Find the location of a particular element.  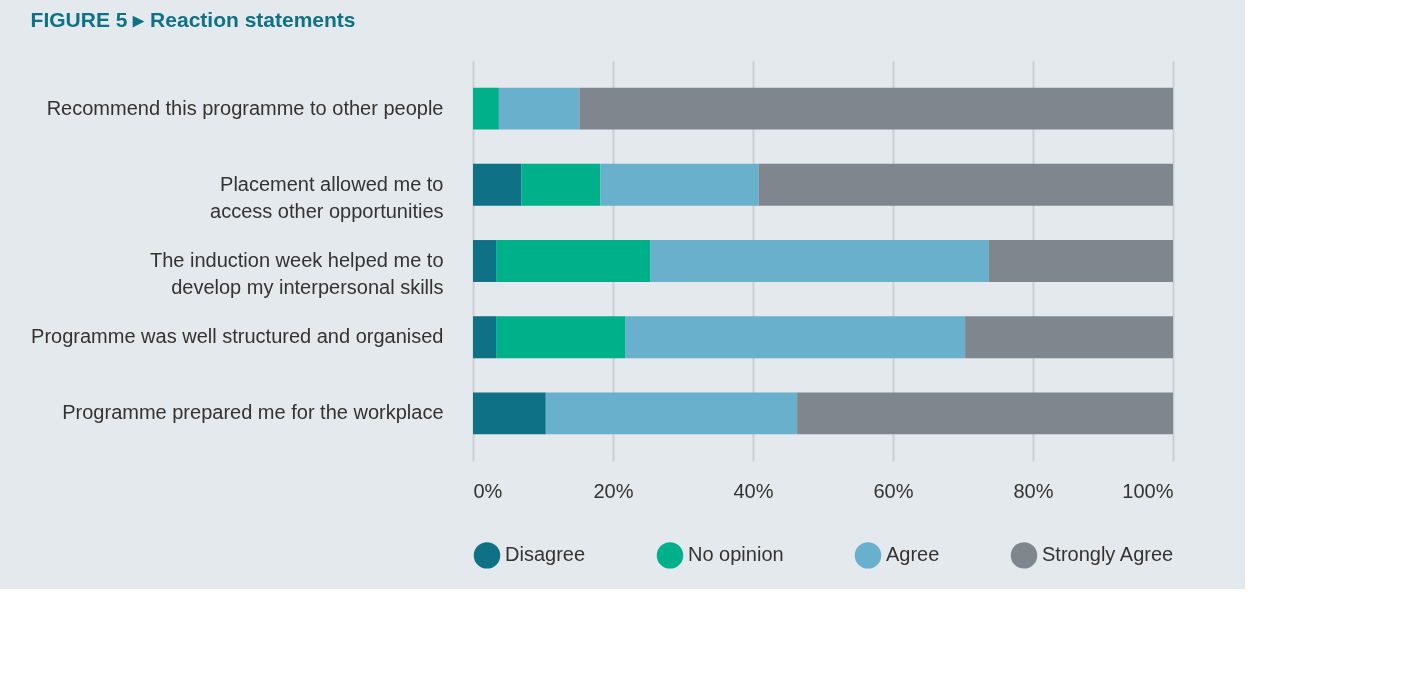

legend-label: Disagree is located at coordinates (545, 554).